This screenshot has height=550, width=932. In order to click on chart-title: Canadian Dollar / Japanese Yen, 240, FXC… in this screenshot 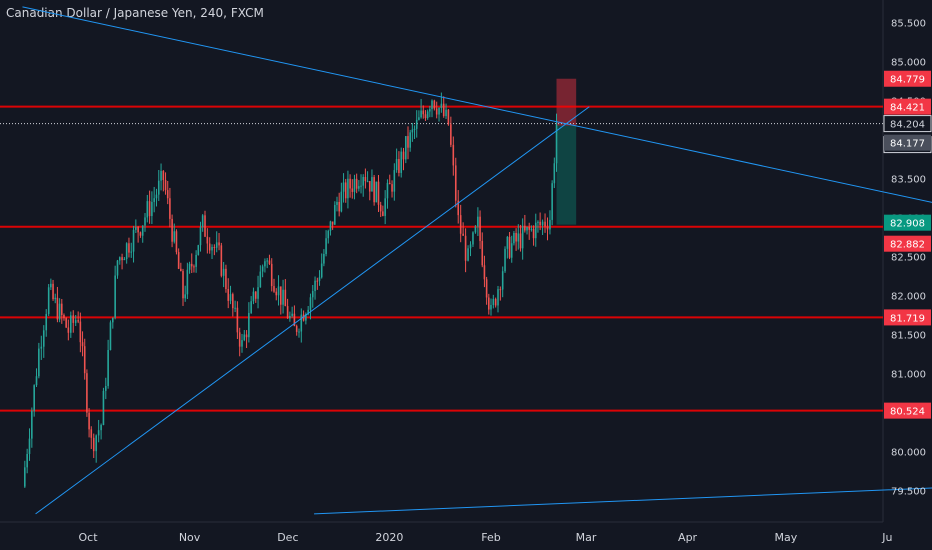, I will do `click(135, 13)`.